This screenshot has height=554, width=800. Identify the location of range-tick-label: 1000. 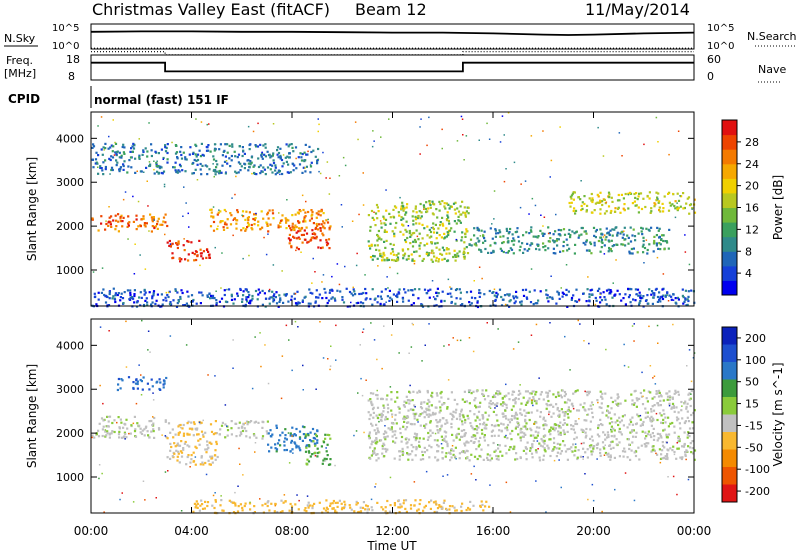
(70, 477).